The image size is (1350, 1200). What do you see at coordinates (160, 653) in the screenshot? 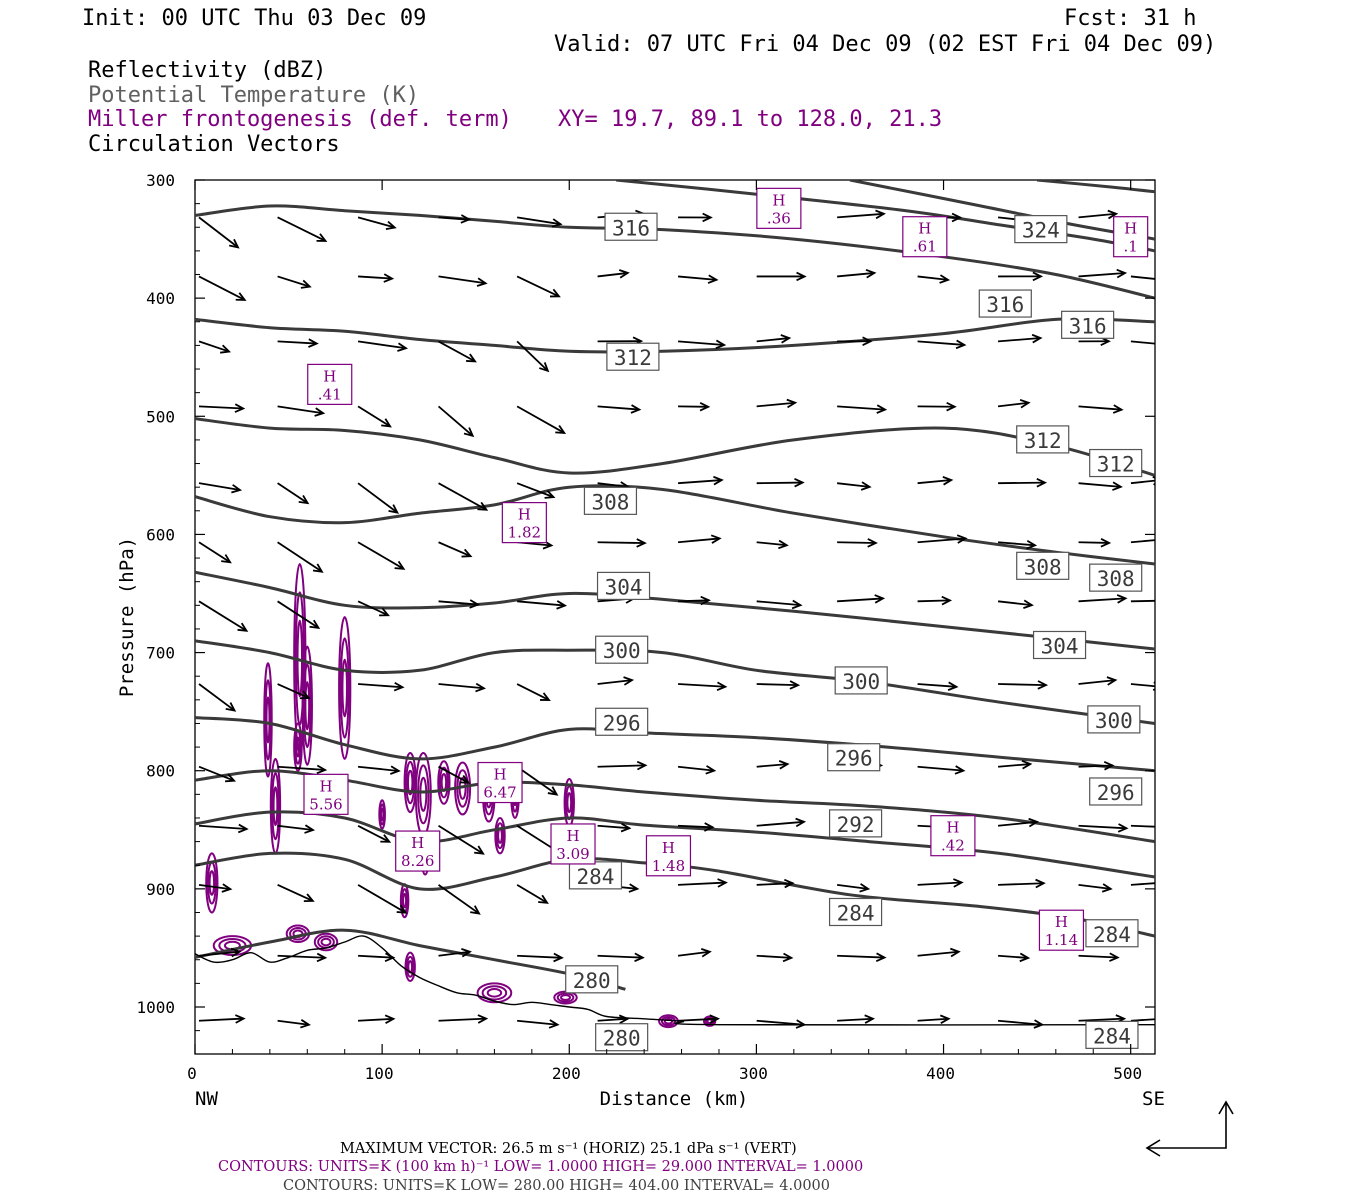
I see `y-tick-label: 700` at bounding box center [160, 653].